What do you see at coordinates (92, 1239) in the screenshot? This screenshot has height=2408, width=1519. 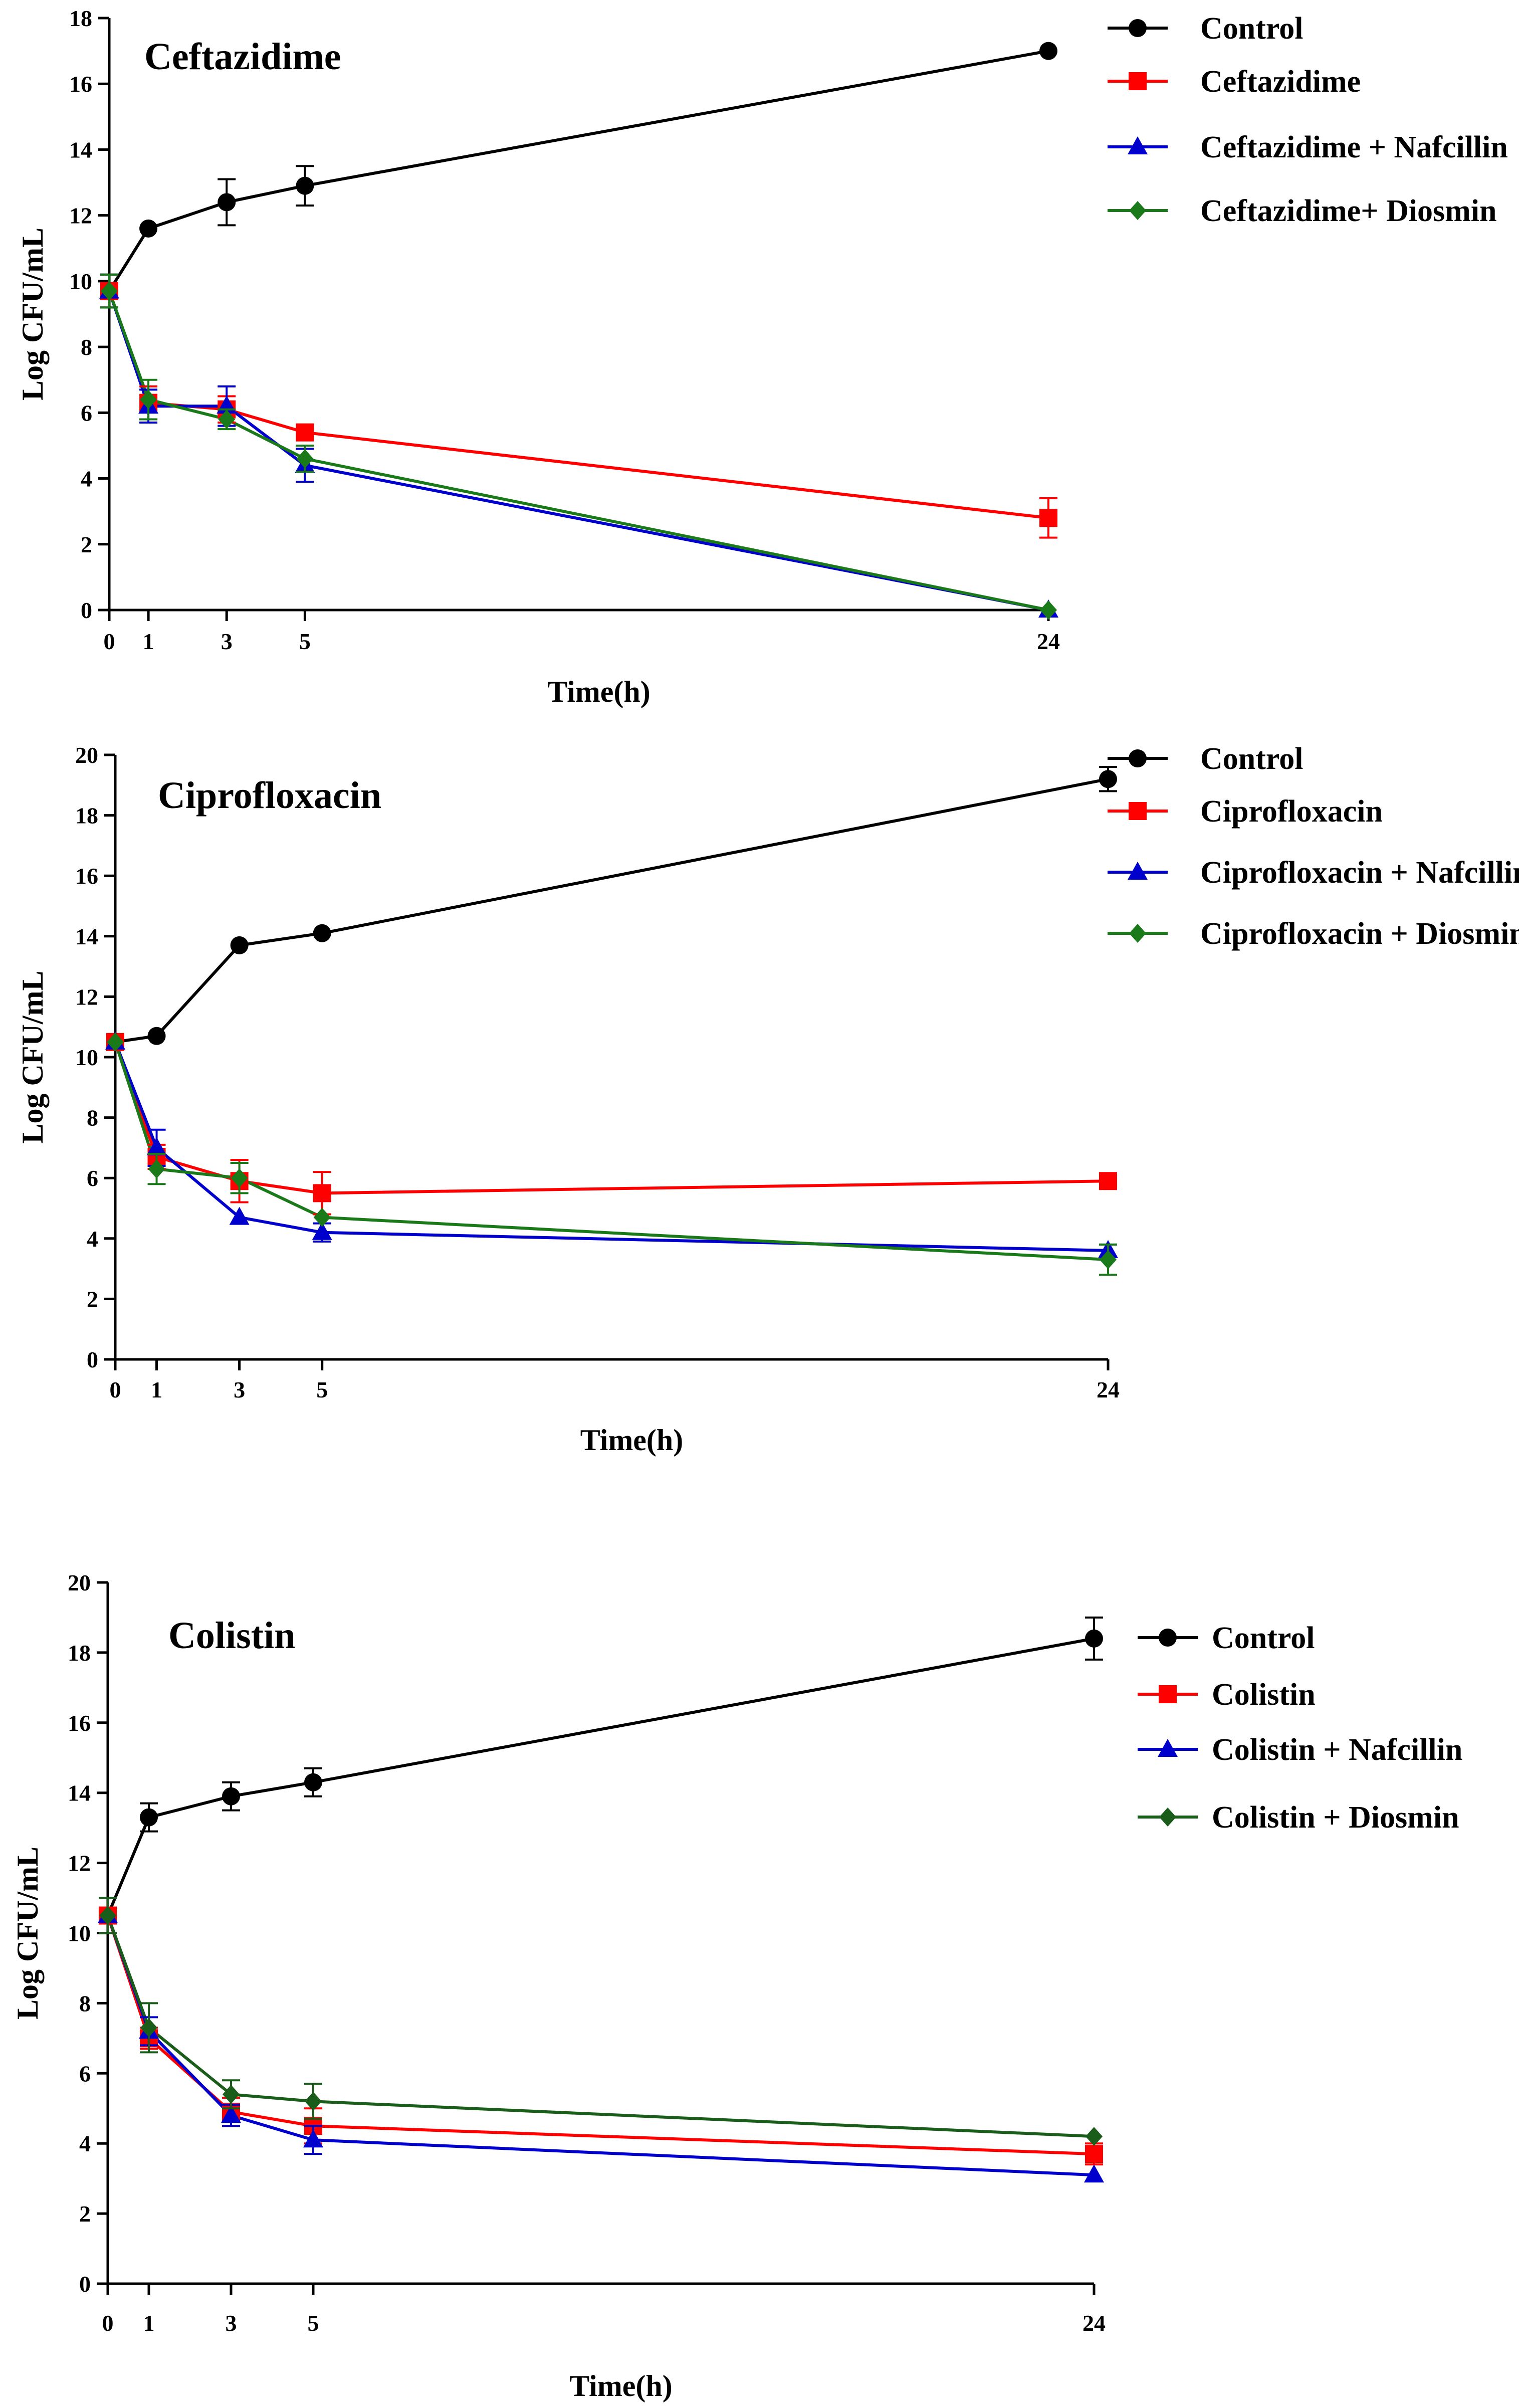 I see `panel-2-y-tick-label: 4` at bounding box center [92, 1239].